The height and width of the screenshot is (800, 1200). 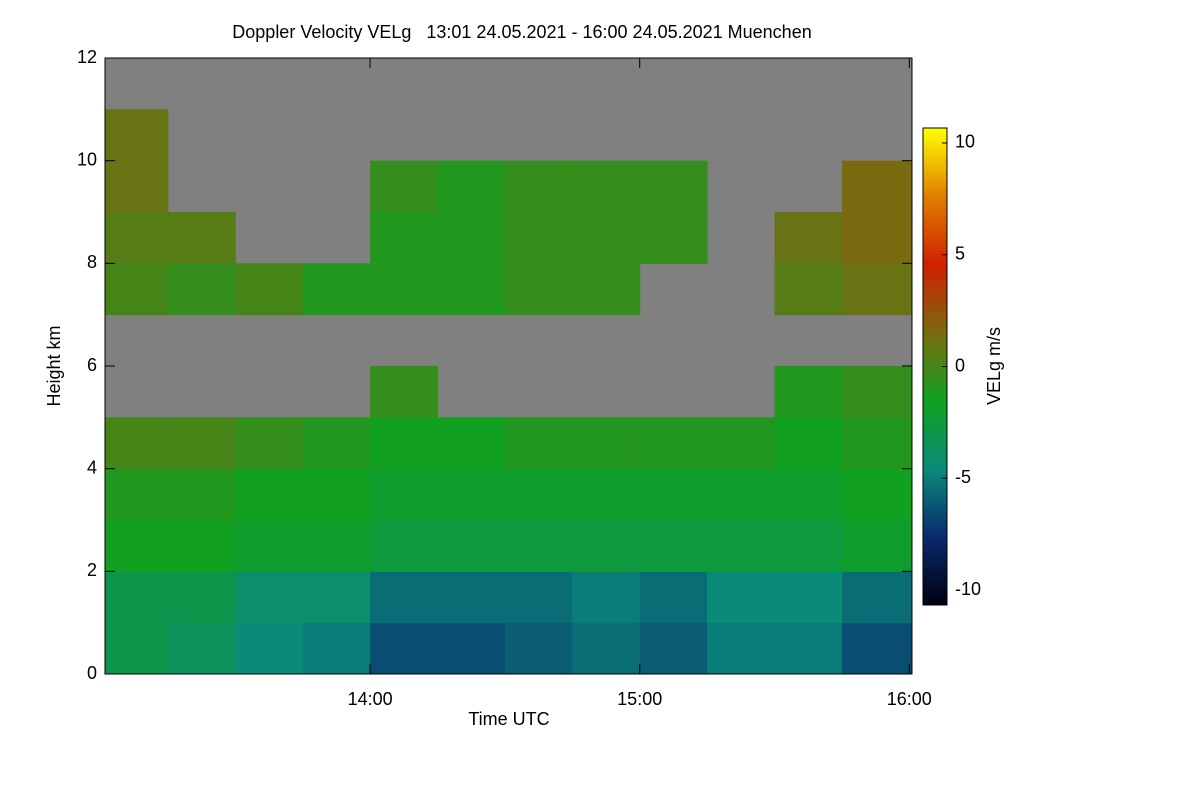 What do you see at coordinates (370, 699) in the screenshot?
I see `x-tick-label: 14:00` at bounding box center [370, 699].